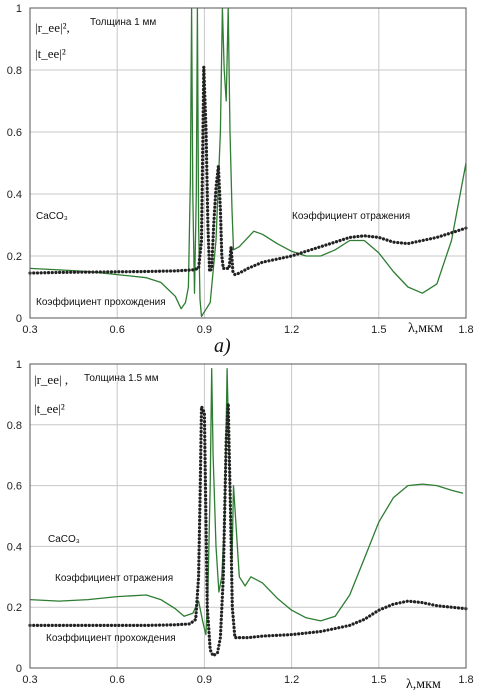 This screenshot has height=691, width=480. What do you see at coordinates (222, 346) in the screenshot?
I see `panel-caption: a)` at bounding box center [222, 346].